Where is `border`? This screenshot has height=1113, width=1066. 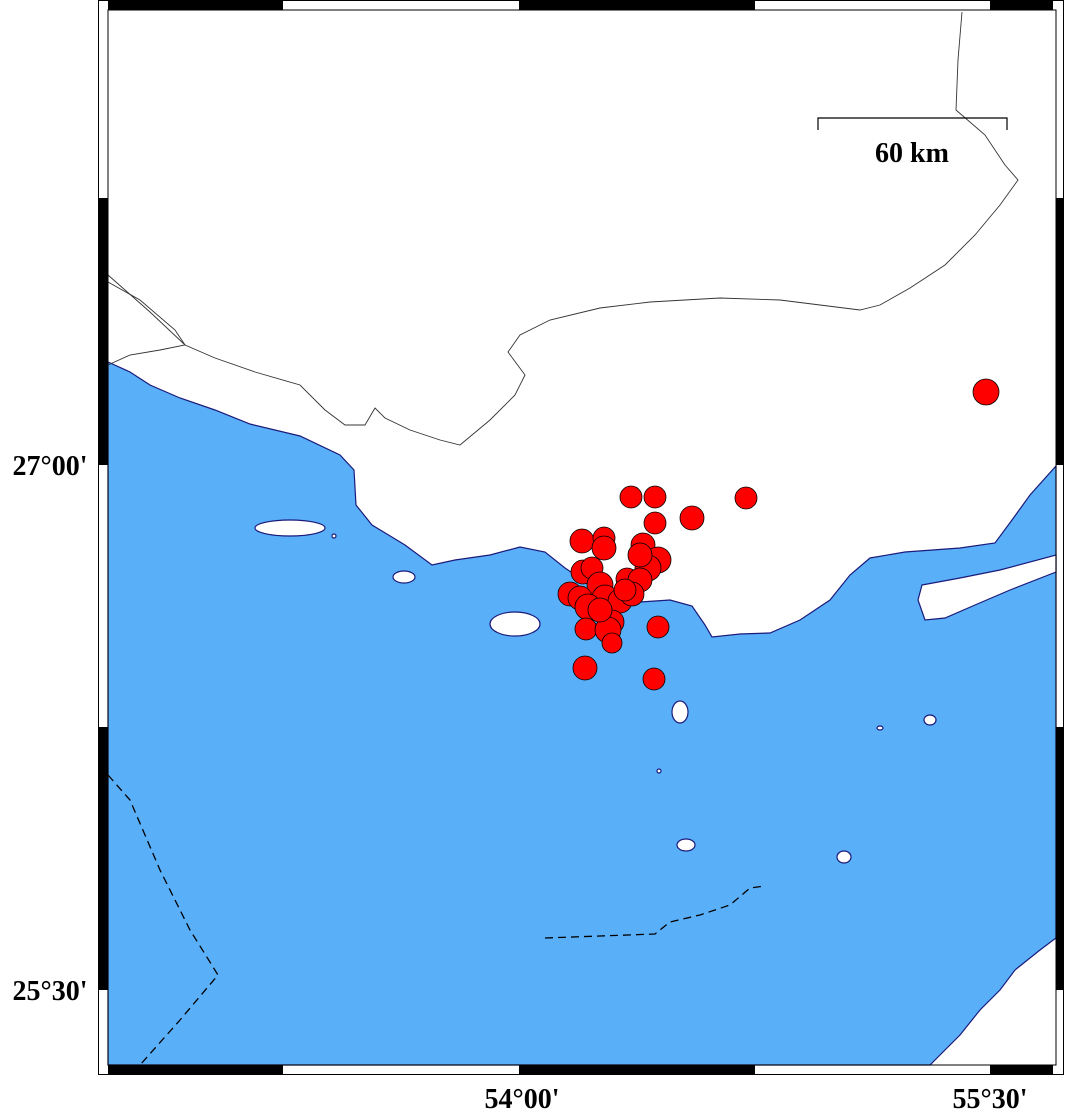 border is located at coordinates (146, 323).